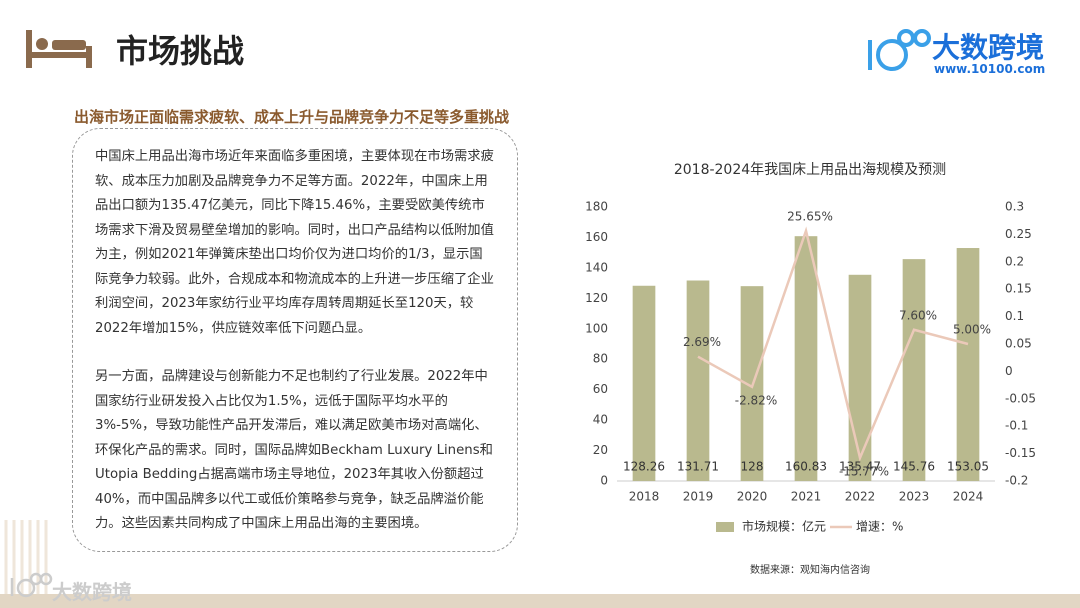 The height and width of the screenshot is (608, 1080). What do you see at coordinates (644, 497) in the screenshot?
I see `x-tick-label: 2018` at bounding box center [644, 497].